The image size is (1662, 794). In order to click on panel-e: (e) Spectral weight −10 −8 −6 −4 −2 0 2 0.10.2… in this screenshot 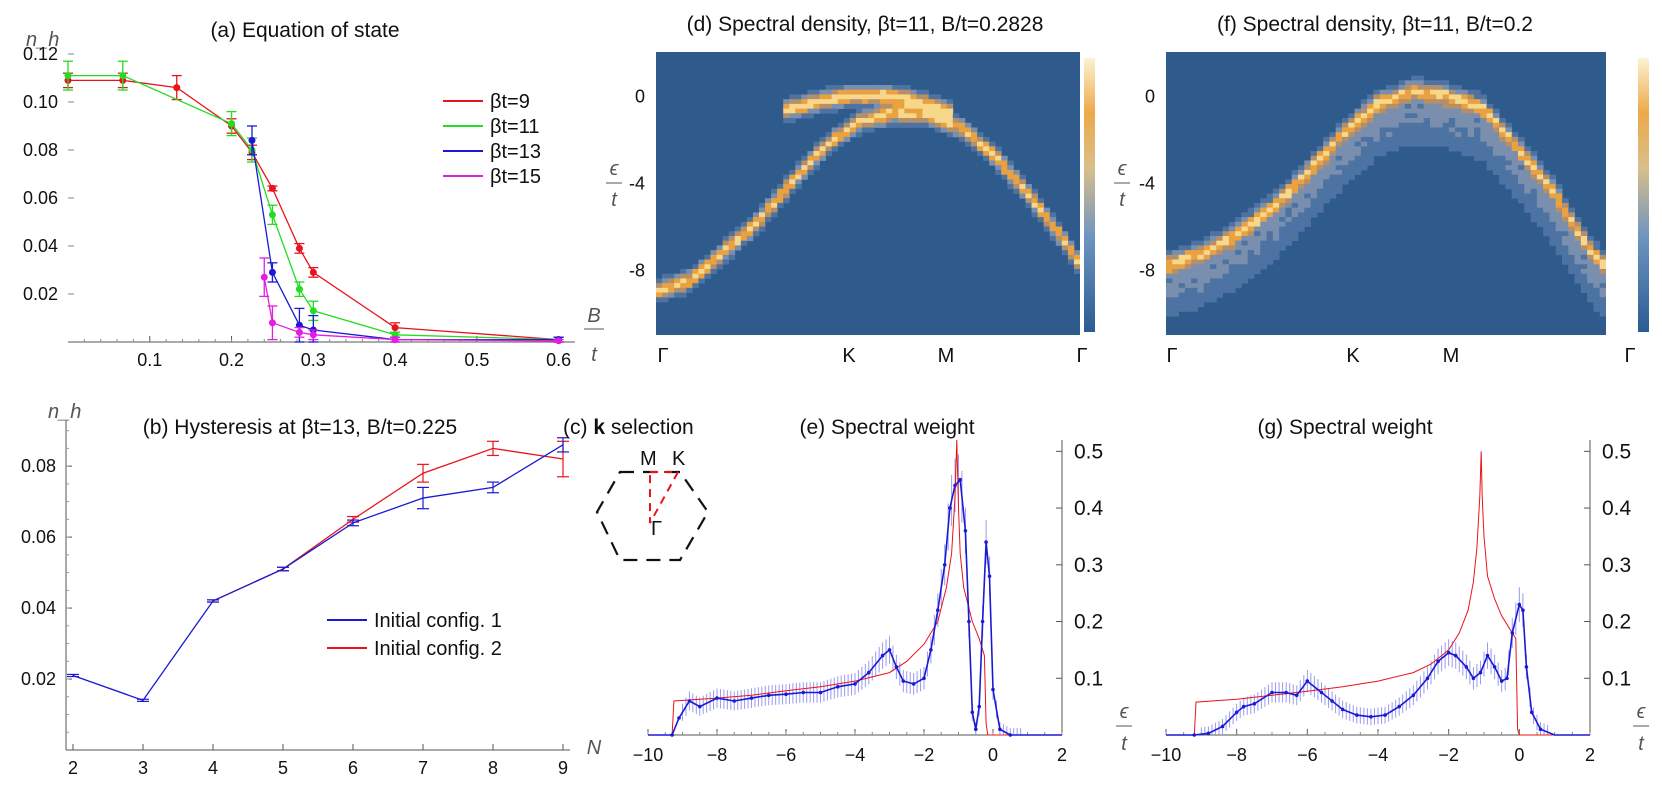, I will do `click(882, 590)`.